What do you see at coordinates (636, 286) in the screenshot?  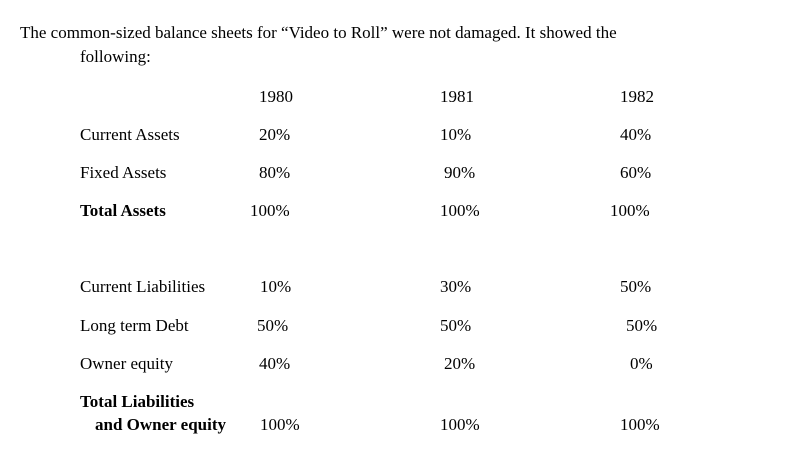 I see `cell-current-liabilities-1982: 50%` at bounding box center [636, 286].